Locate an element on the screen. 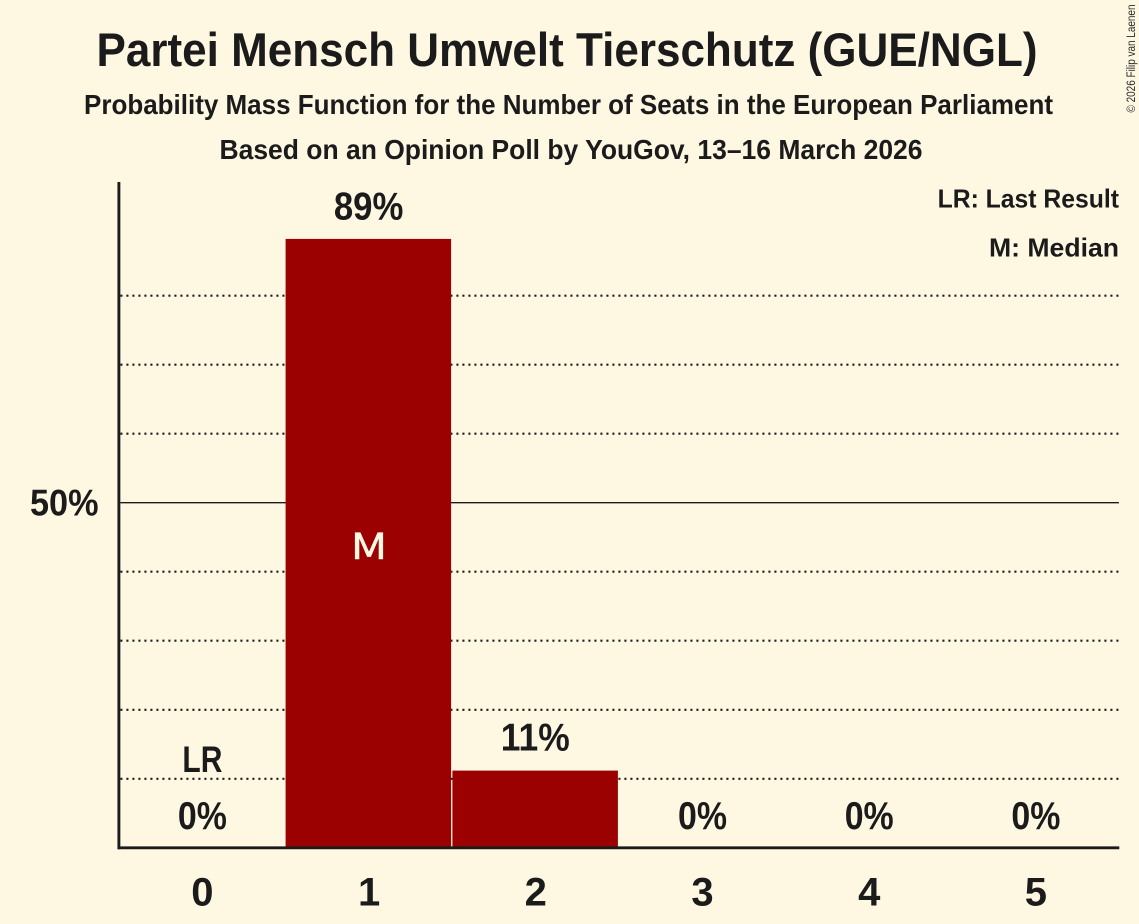 The image size is (1139, 924). svg-text: LR is located at coordinates (202, 759).